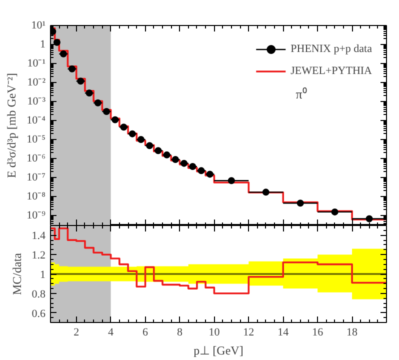 Image resolution: width=399 pixels, height=360 pixels. What do you see at coordinates (36, 196) in the screenshot?
I see `y-tick-label: 10⁻⁸` at bounding box center [36, 196].